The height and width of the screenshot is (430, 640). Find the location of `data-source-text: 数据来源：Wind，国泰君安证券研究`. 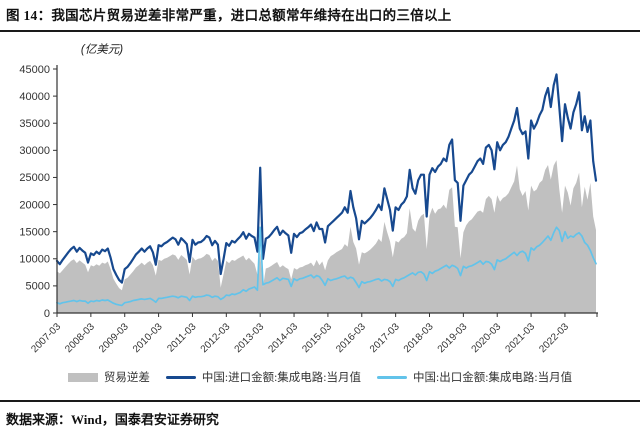

data-source-text: 数据来源：Wind，国泰君安证券研究 is located at coordinates (112, 419).